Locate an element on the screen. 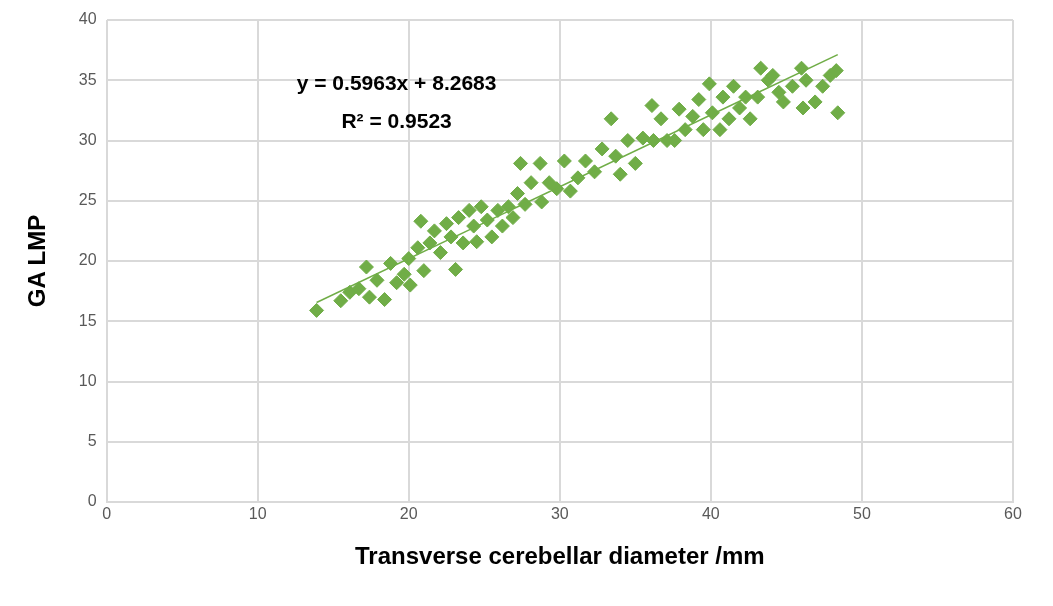  y-tick-label: 40 is located at coordinates (87, 19).